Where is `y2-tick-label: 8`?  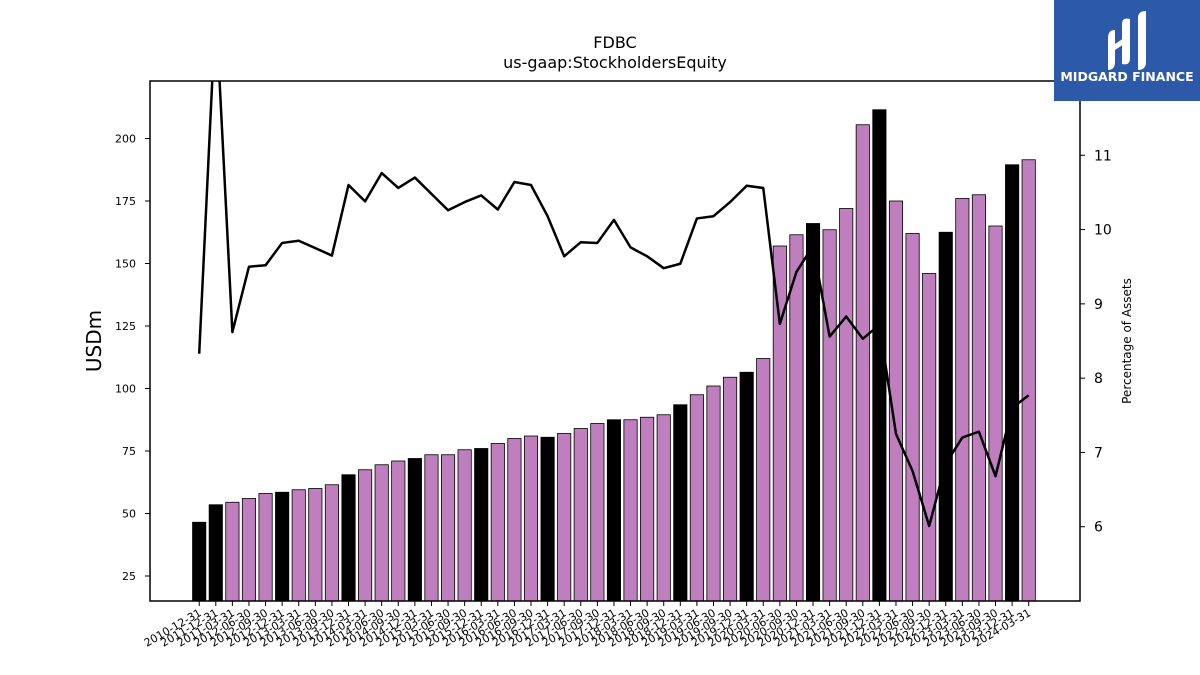 y2-tick-label: 8 is located at coordinates (1098, 379).